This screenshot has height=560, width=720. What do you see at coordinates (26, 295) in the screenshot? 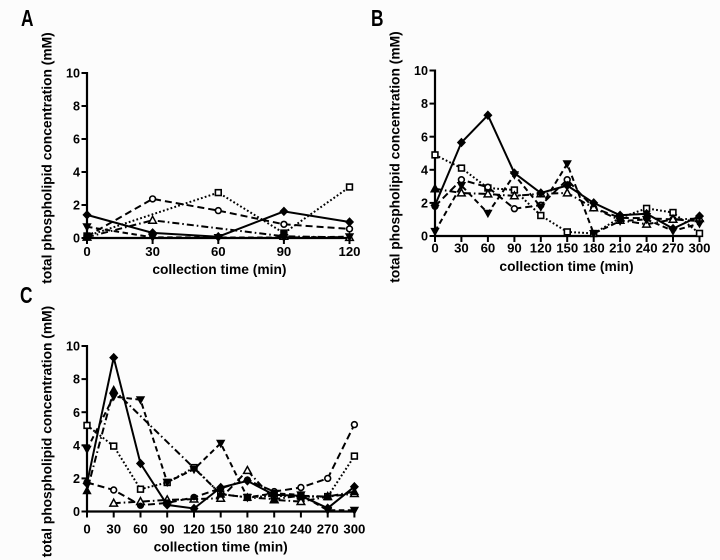
I see `svg-text: C` at bounding box center [26, 295].